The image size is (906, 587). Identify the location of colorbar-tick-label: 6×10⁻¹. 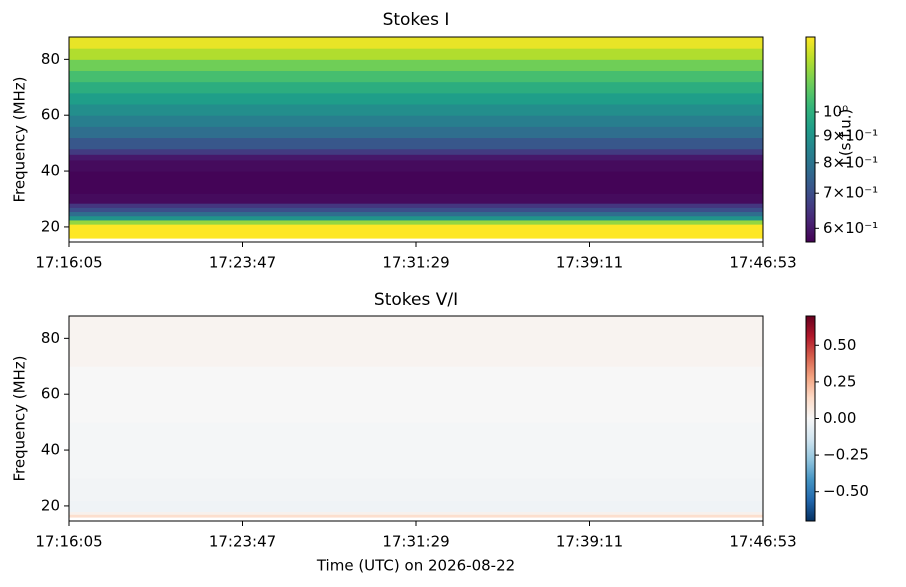
(850, 228).